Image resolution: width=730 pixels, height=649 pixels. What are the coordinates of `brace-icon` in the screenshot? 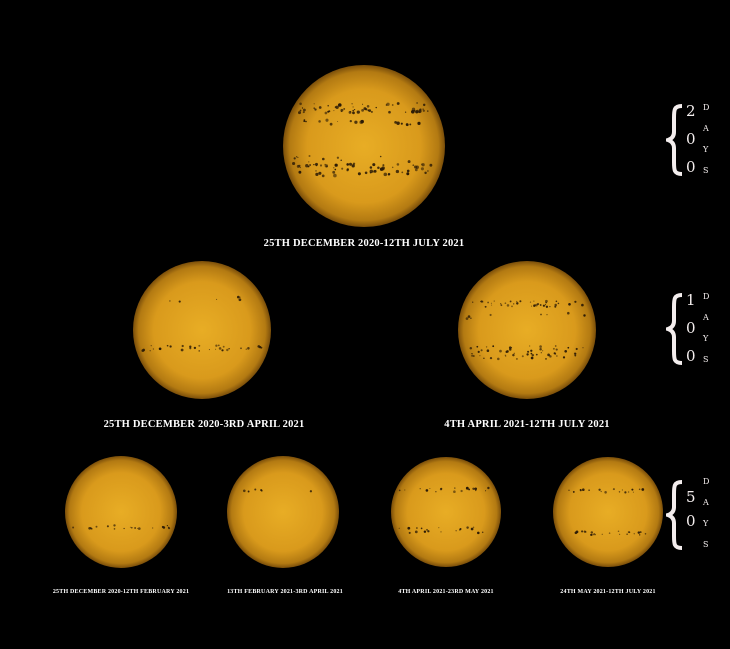 It's located at (674, 140).